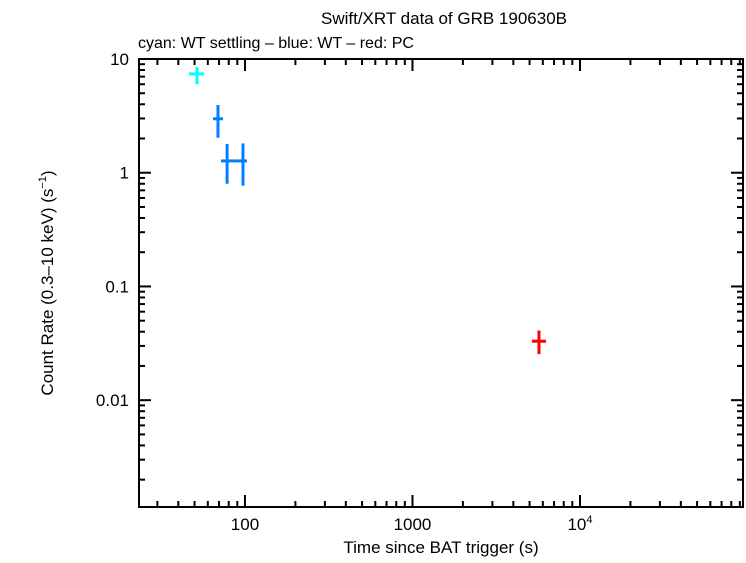 The width and height of the screenshot is (746, 563). Describe the element at coordinates (119, 59) in the screenshot. I see `y-tick-label: 10` at that location.